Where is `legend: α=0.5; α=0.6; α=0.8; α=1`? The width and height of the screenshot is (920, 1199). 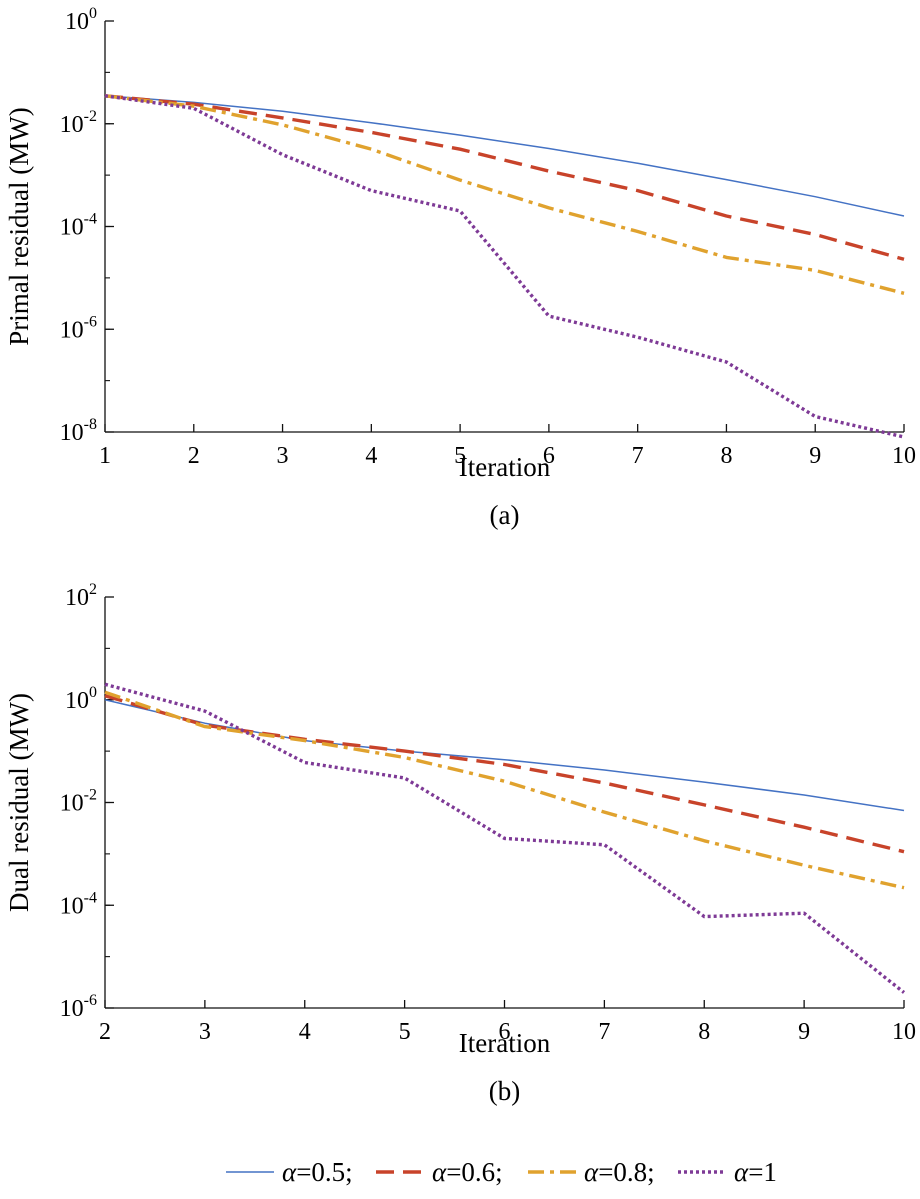 legend: α=0.5; α=0.6; α=0.8; α=1 is located at coordinates (501, 1172).